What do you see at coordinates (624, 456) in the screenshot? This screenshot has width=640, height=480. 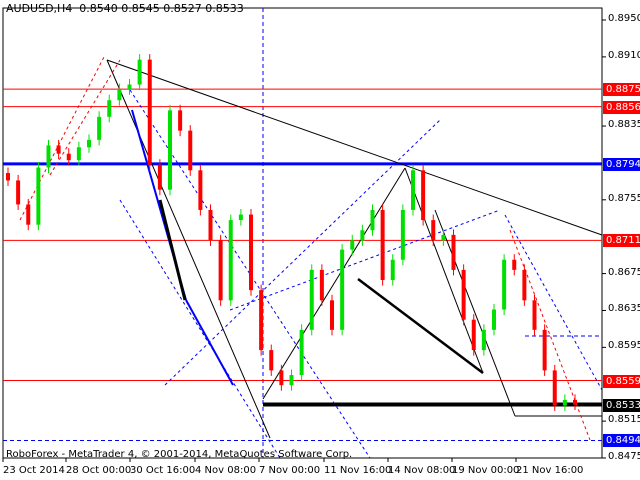 I see `y-tick-label: 0.8475` at bounding box center [624, 456].